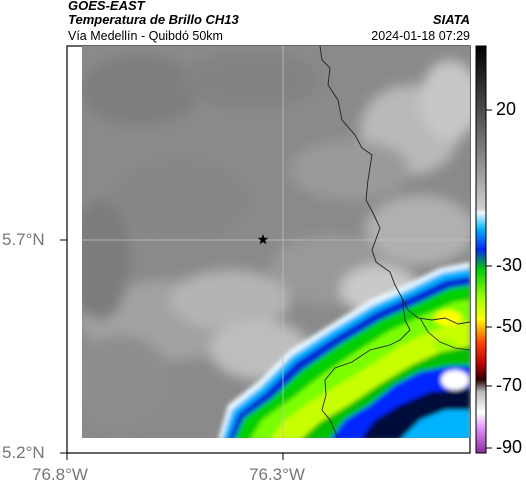 The width and height of the screenshot is (526, 491). Describe the element at coordinates (277, 474) in the screenshot. I see `lon-label-76.3: 76.3°W` at that location.